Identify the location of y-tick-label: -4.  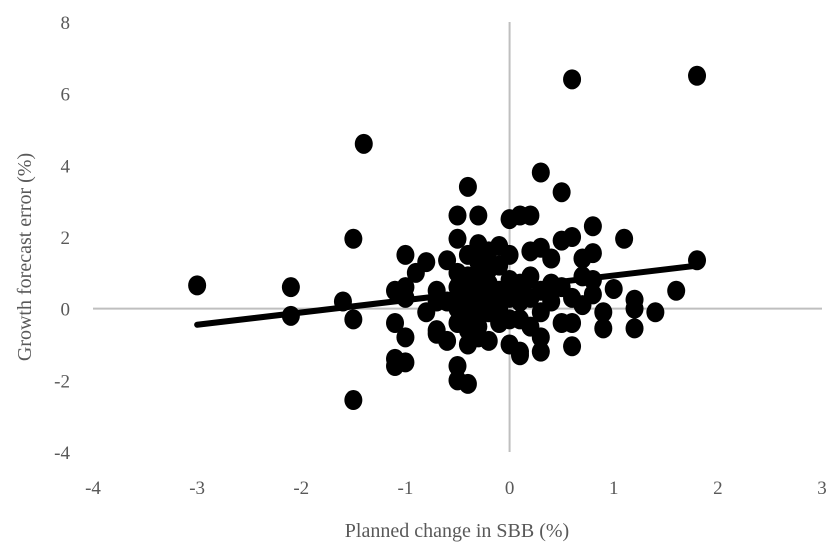
(62, 453).